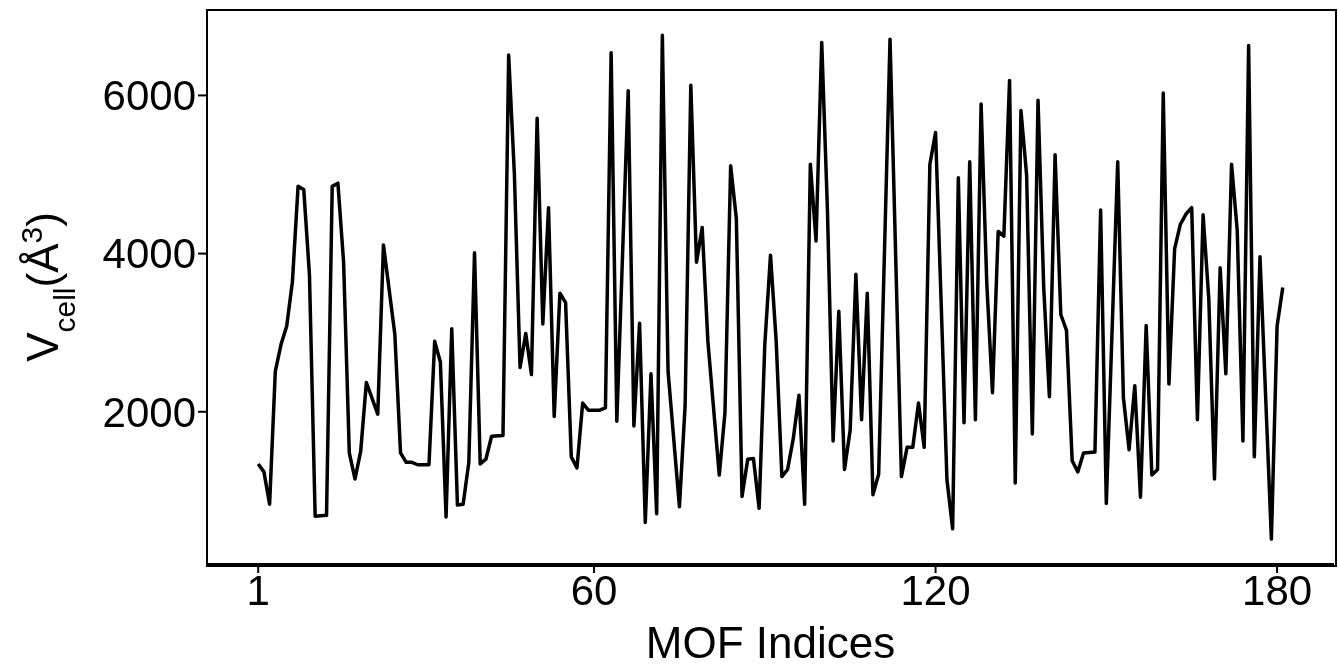 This screenshot has height=672, width=1338. Describe the element at coordinates (149, 96) in the screenshot. I see `y-tick-label: 6000` at that location.